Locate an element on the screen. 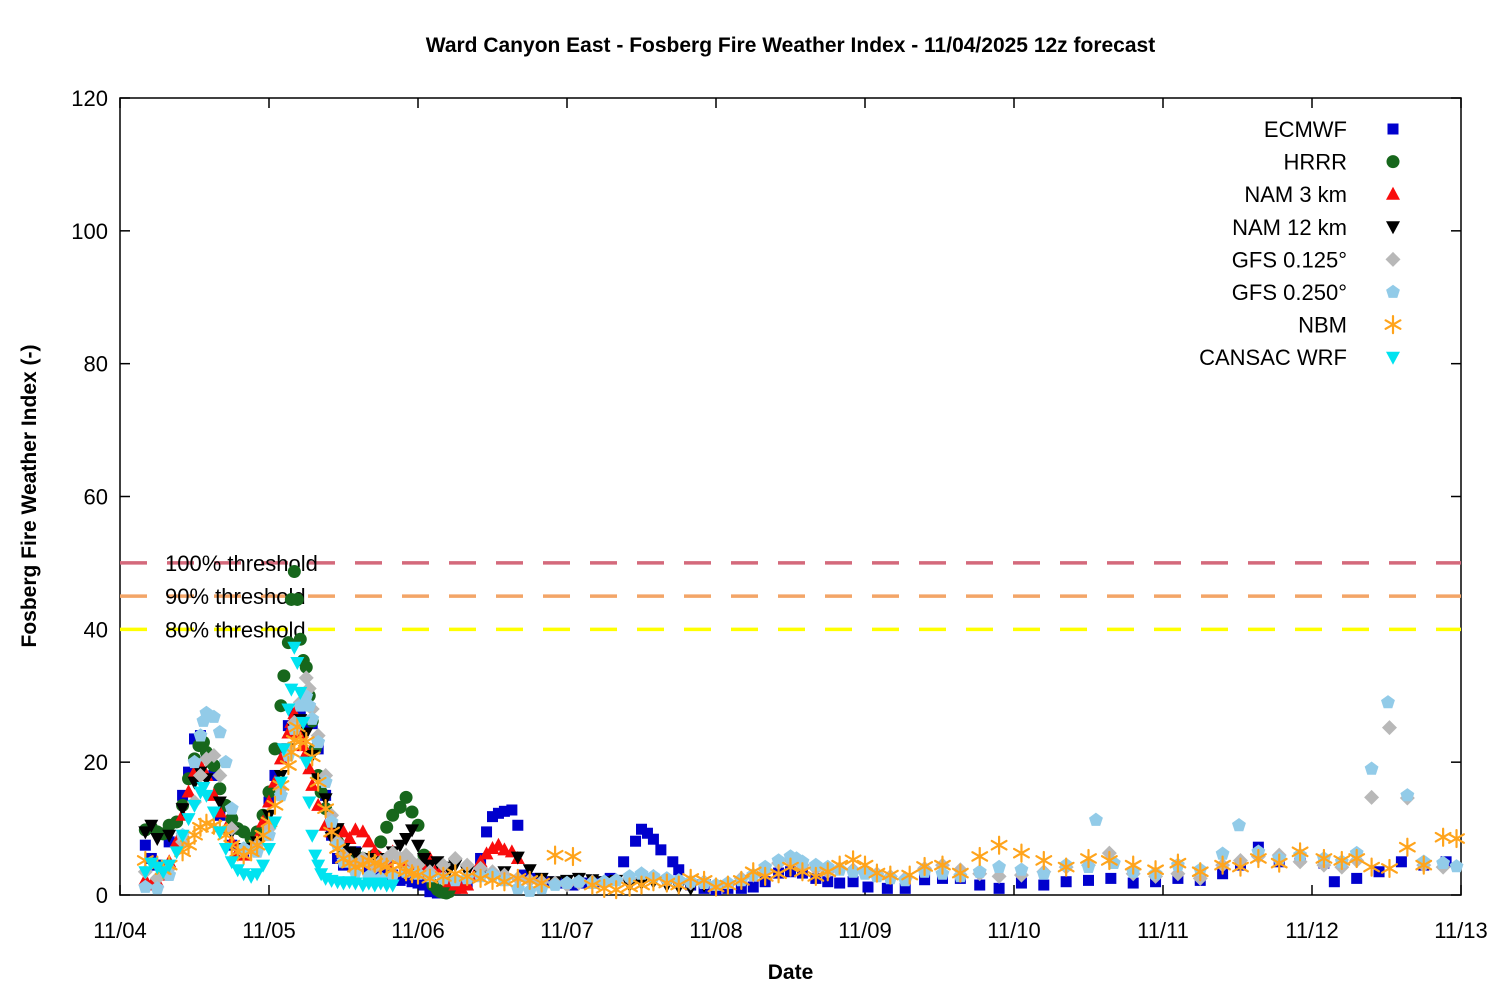 The height and width of the screenshot is (1000, 1500). legend-label-nam-12-km: NAM 12 km is located at coordinates (1289, 227).